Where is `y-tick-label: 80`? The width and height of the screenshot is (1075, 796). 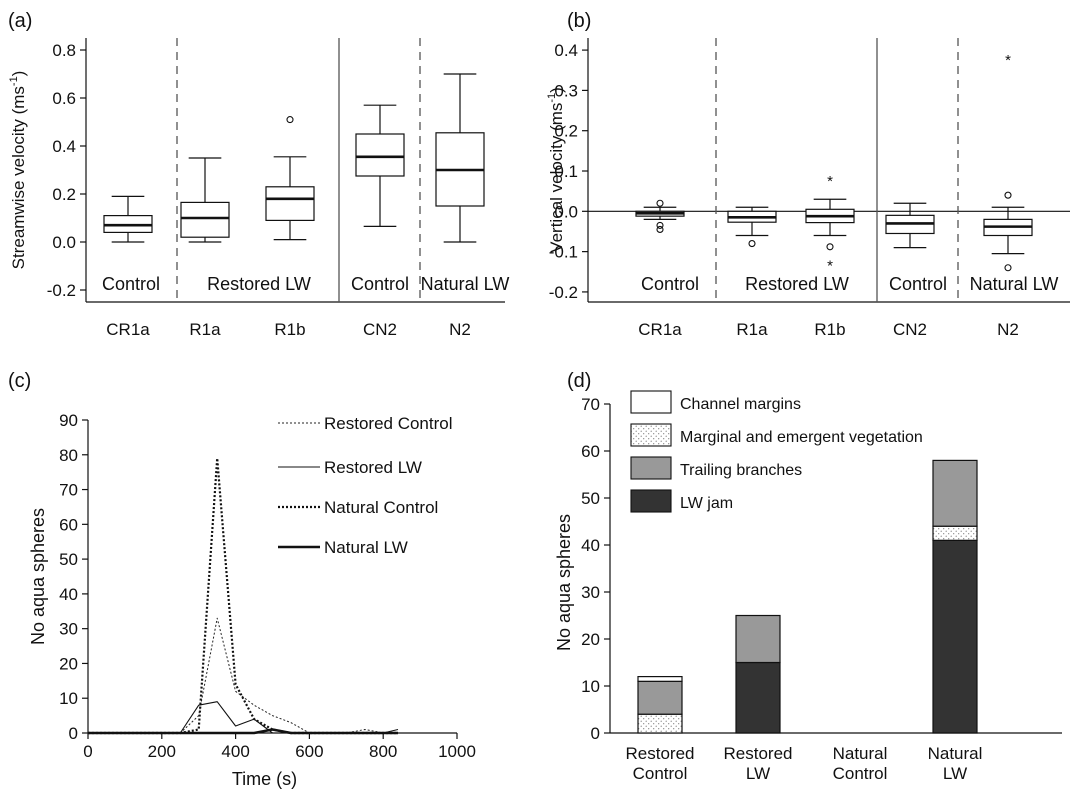 y-tick-label: 80 is located at coordinates (68, 455).